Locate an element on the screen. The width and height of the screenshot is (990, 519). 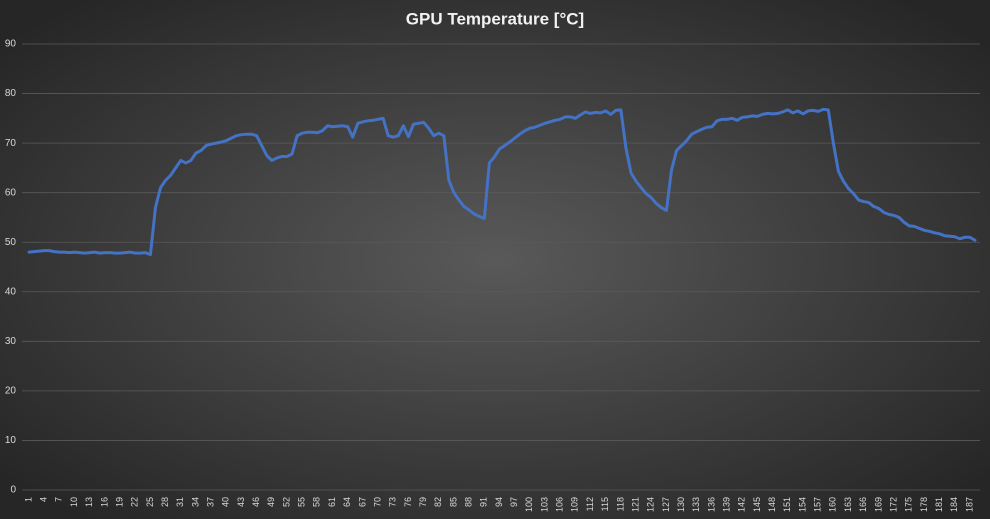
x-tick-label: 64 is located at coordinates (347, 502).